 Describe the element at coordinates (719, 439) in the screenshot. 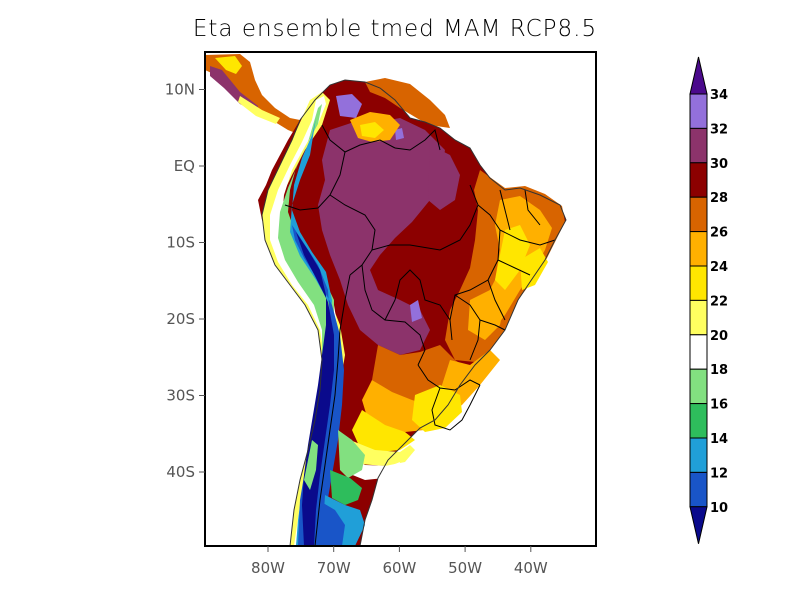

I see `colorbar-label: 14` at that location.